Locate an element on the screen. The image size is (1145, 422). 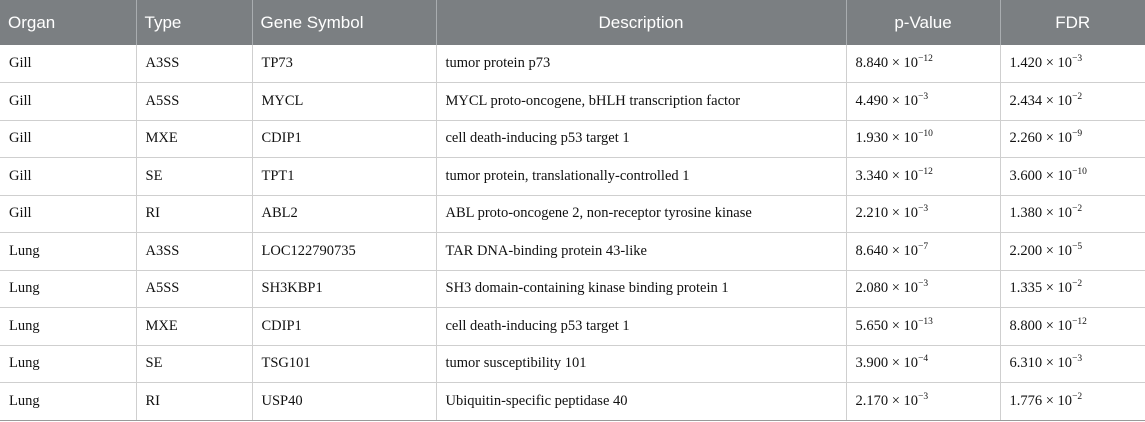
cell-gene-symbol: MYCL is located at coordinates (344, 101).